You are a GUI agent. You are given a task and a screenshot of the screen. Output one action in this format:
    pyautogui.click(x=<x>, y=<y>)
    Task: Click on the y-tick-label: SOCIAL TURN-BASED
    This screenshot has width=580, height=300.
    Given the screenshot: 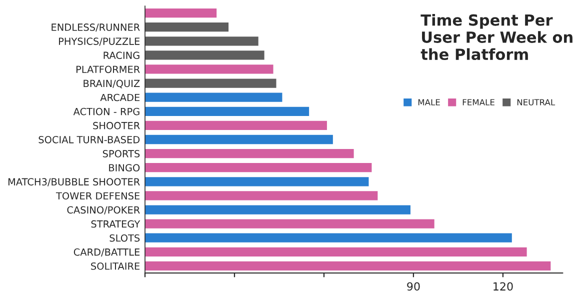 What is the action you would take?
    pyautogui.click(x=89, y=140)
    